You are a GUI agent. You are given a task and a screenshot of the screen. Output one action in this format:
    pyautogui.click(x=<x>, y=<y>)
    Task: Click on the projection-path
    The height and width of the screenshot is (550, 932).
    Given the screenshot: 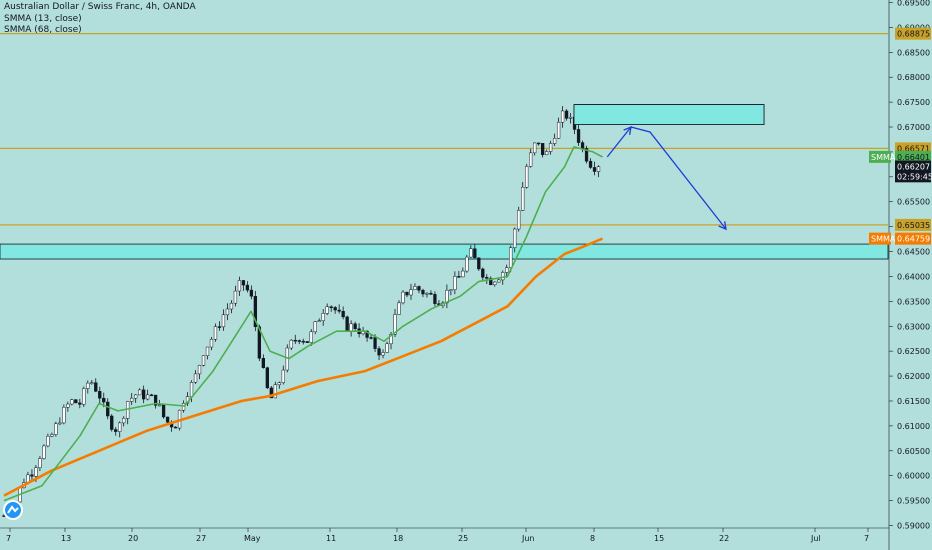 What is the action you would take?
    pyautogui.click(x=666, y=178)
    